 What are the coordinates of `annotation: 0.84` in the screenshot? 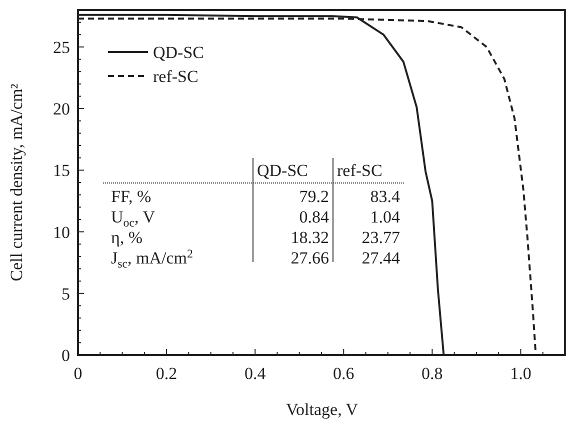 It's located at (314, 217).